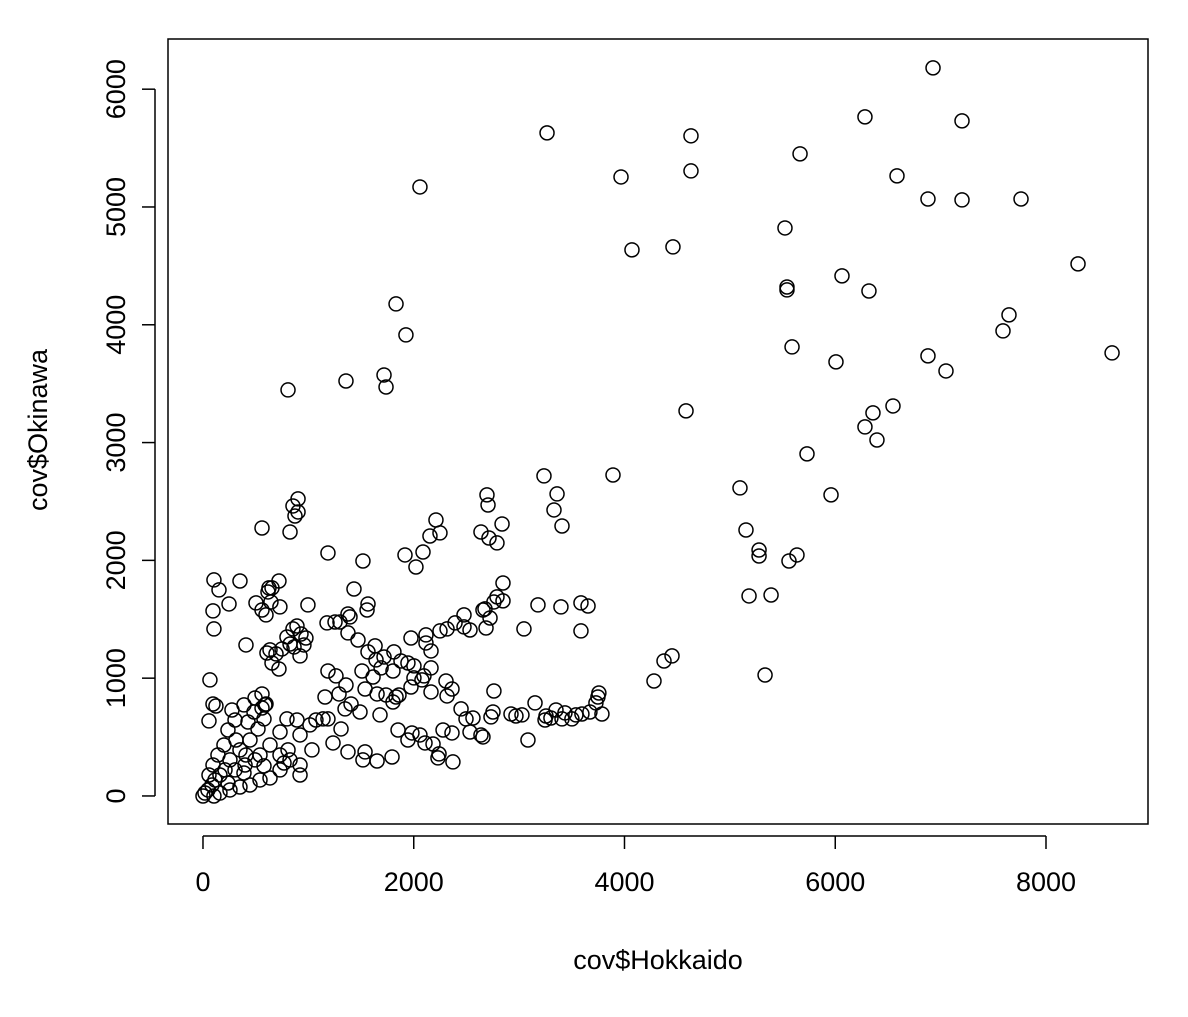 The width and height of the screenshot is (1188, 1017). I want to click on y-axis-title: cov$Okinawa, so click(38, 429).